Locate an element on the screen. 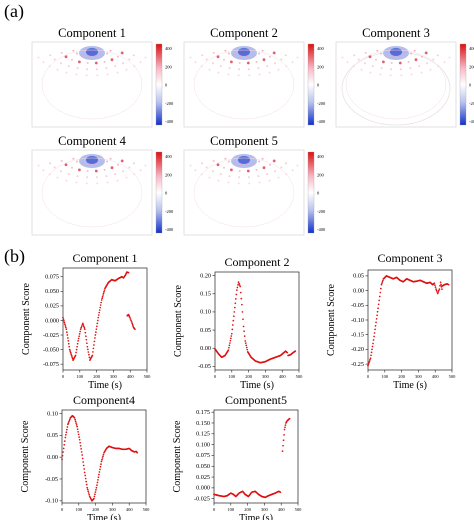 The width and height of the screenshot is (474, 520). y-tick-label: 0.00 is located at coordinates (52, 457).